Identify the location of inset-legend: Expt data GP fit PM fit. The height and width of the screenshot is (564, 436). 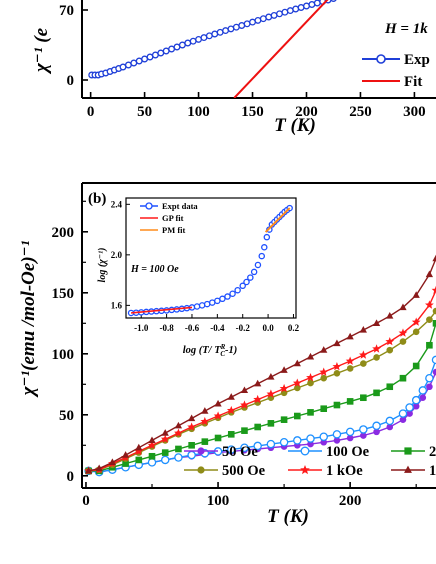
(169, 218).